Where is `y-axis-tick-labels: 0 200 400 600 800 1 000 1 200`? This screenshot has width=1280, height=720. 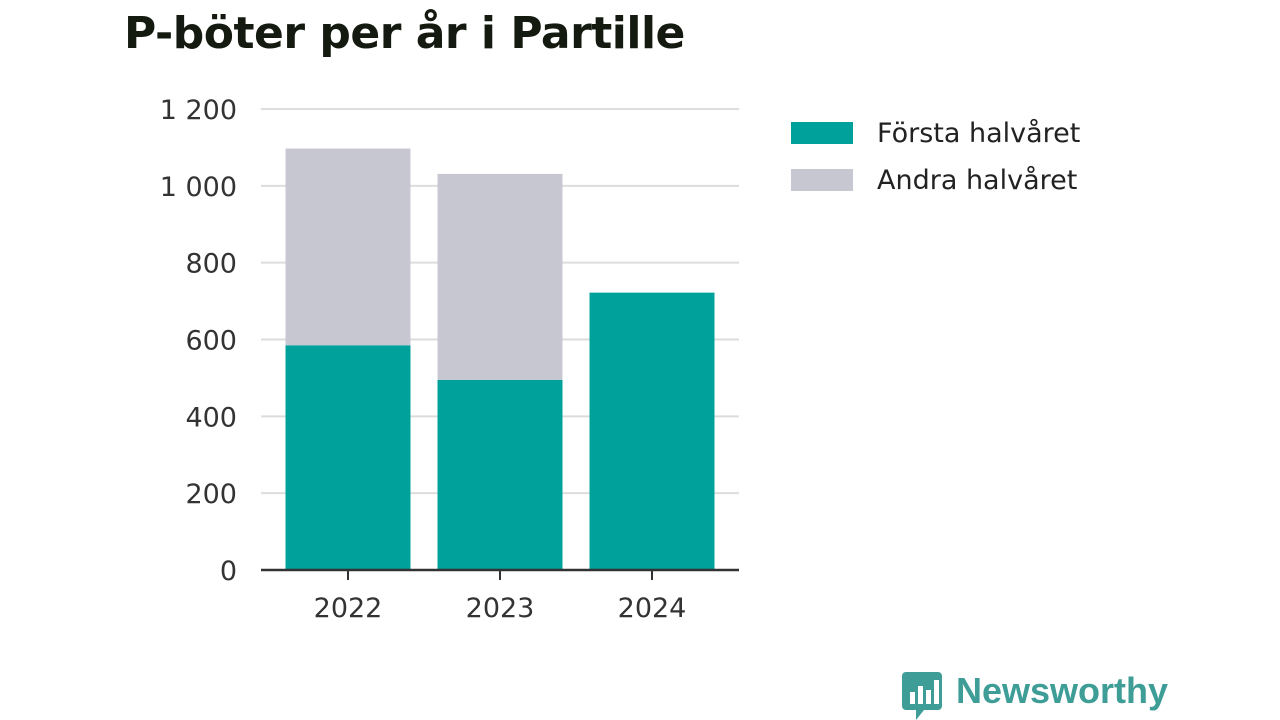 y-axis-tick-labels: 0 200 400 600 800 1 000 1 200 is located at coordinates (198, 341).